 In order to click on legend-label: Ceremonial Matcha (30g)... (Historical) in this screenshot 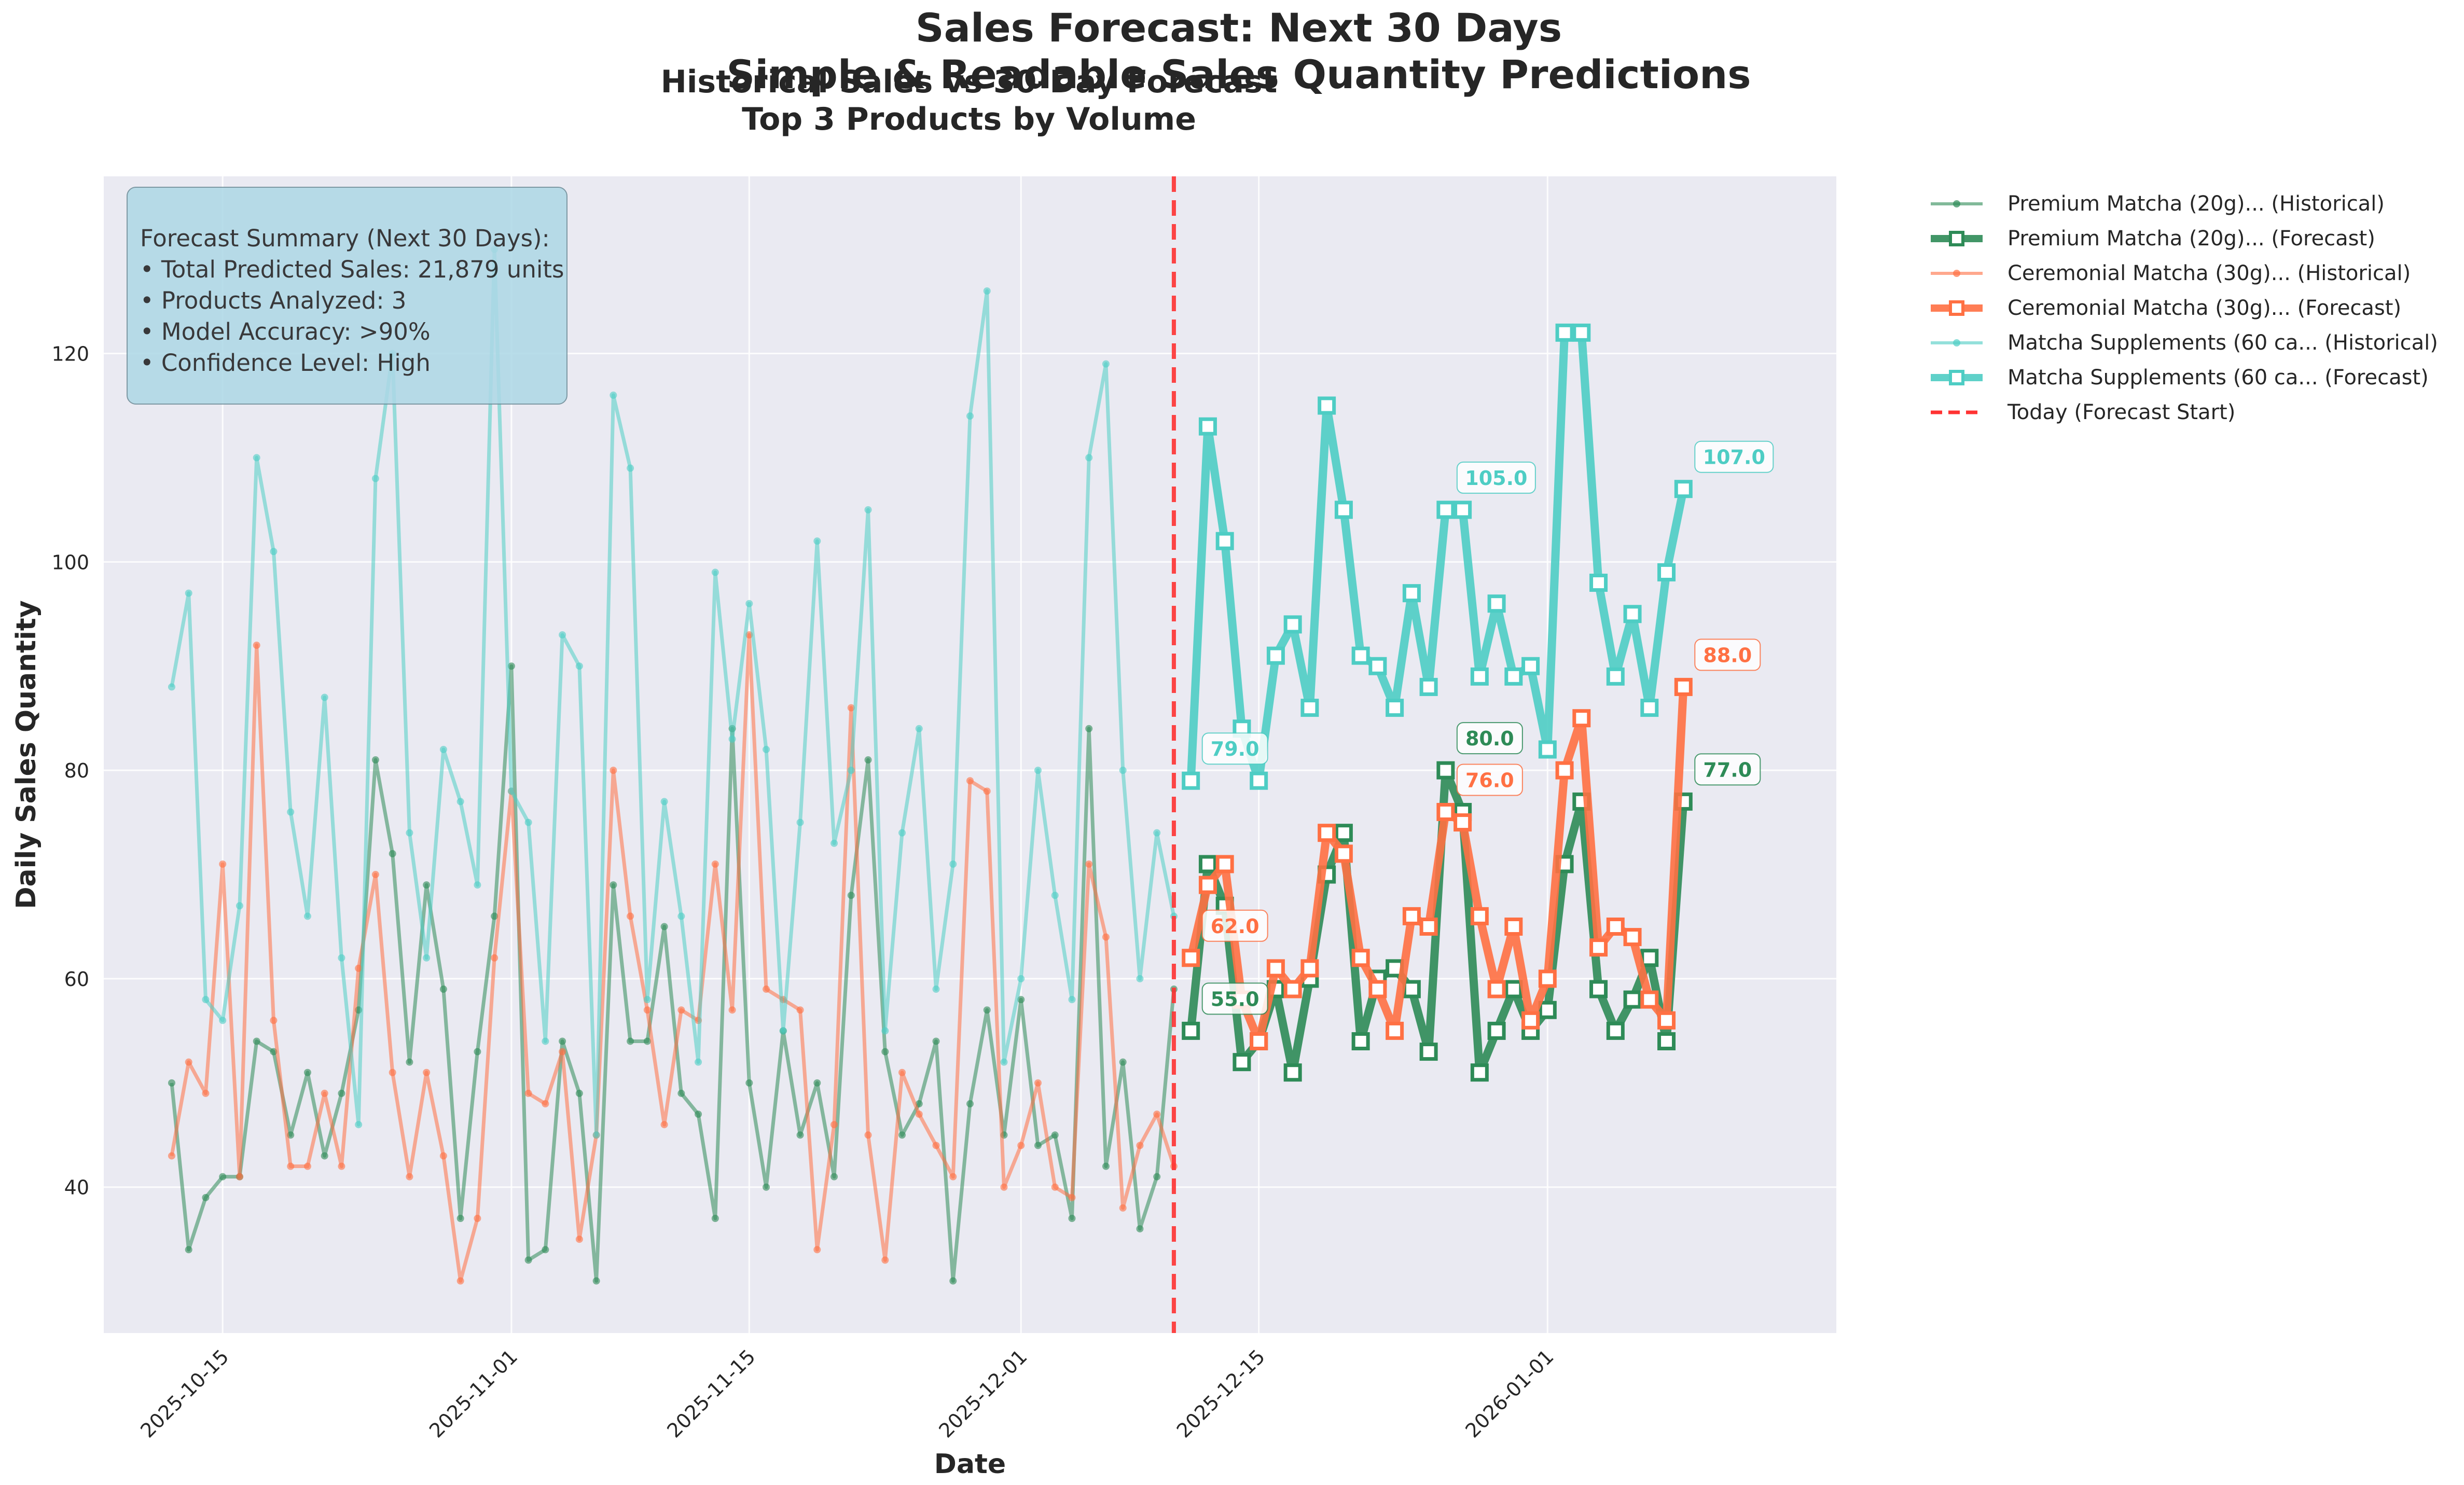, I will do `click(2209, 273)`.